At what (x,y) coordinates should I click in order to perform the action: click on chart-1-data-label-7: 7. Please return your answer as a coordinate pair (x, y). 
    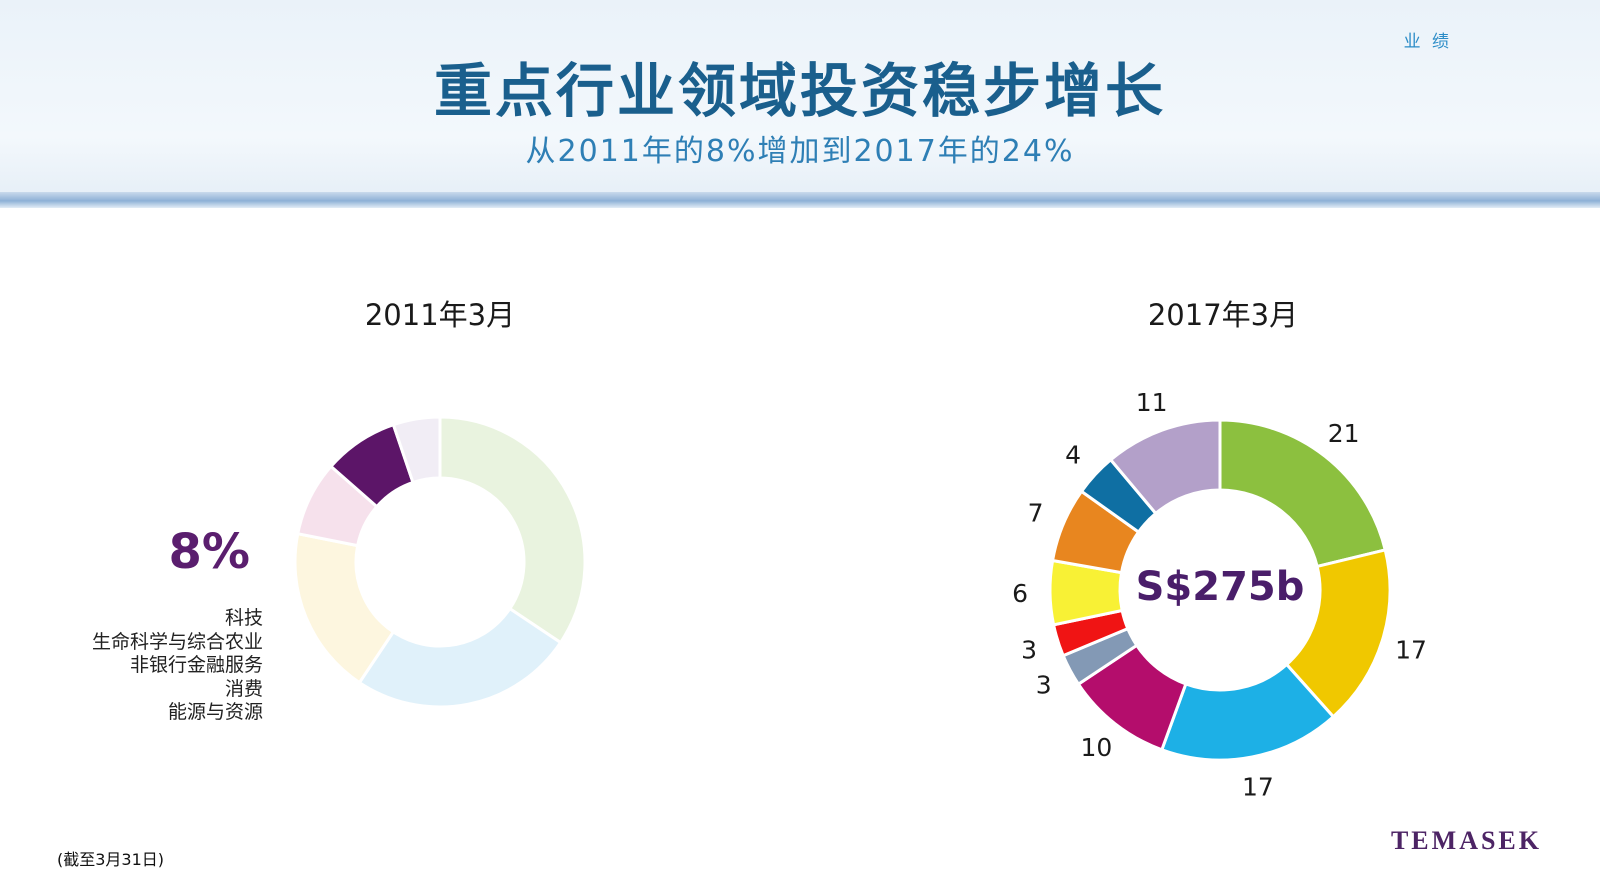
    Looking at the image, I should click on (1036, 513).